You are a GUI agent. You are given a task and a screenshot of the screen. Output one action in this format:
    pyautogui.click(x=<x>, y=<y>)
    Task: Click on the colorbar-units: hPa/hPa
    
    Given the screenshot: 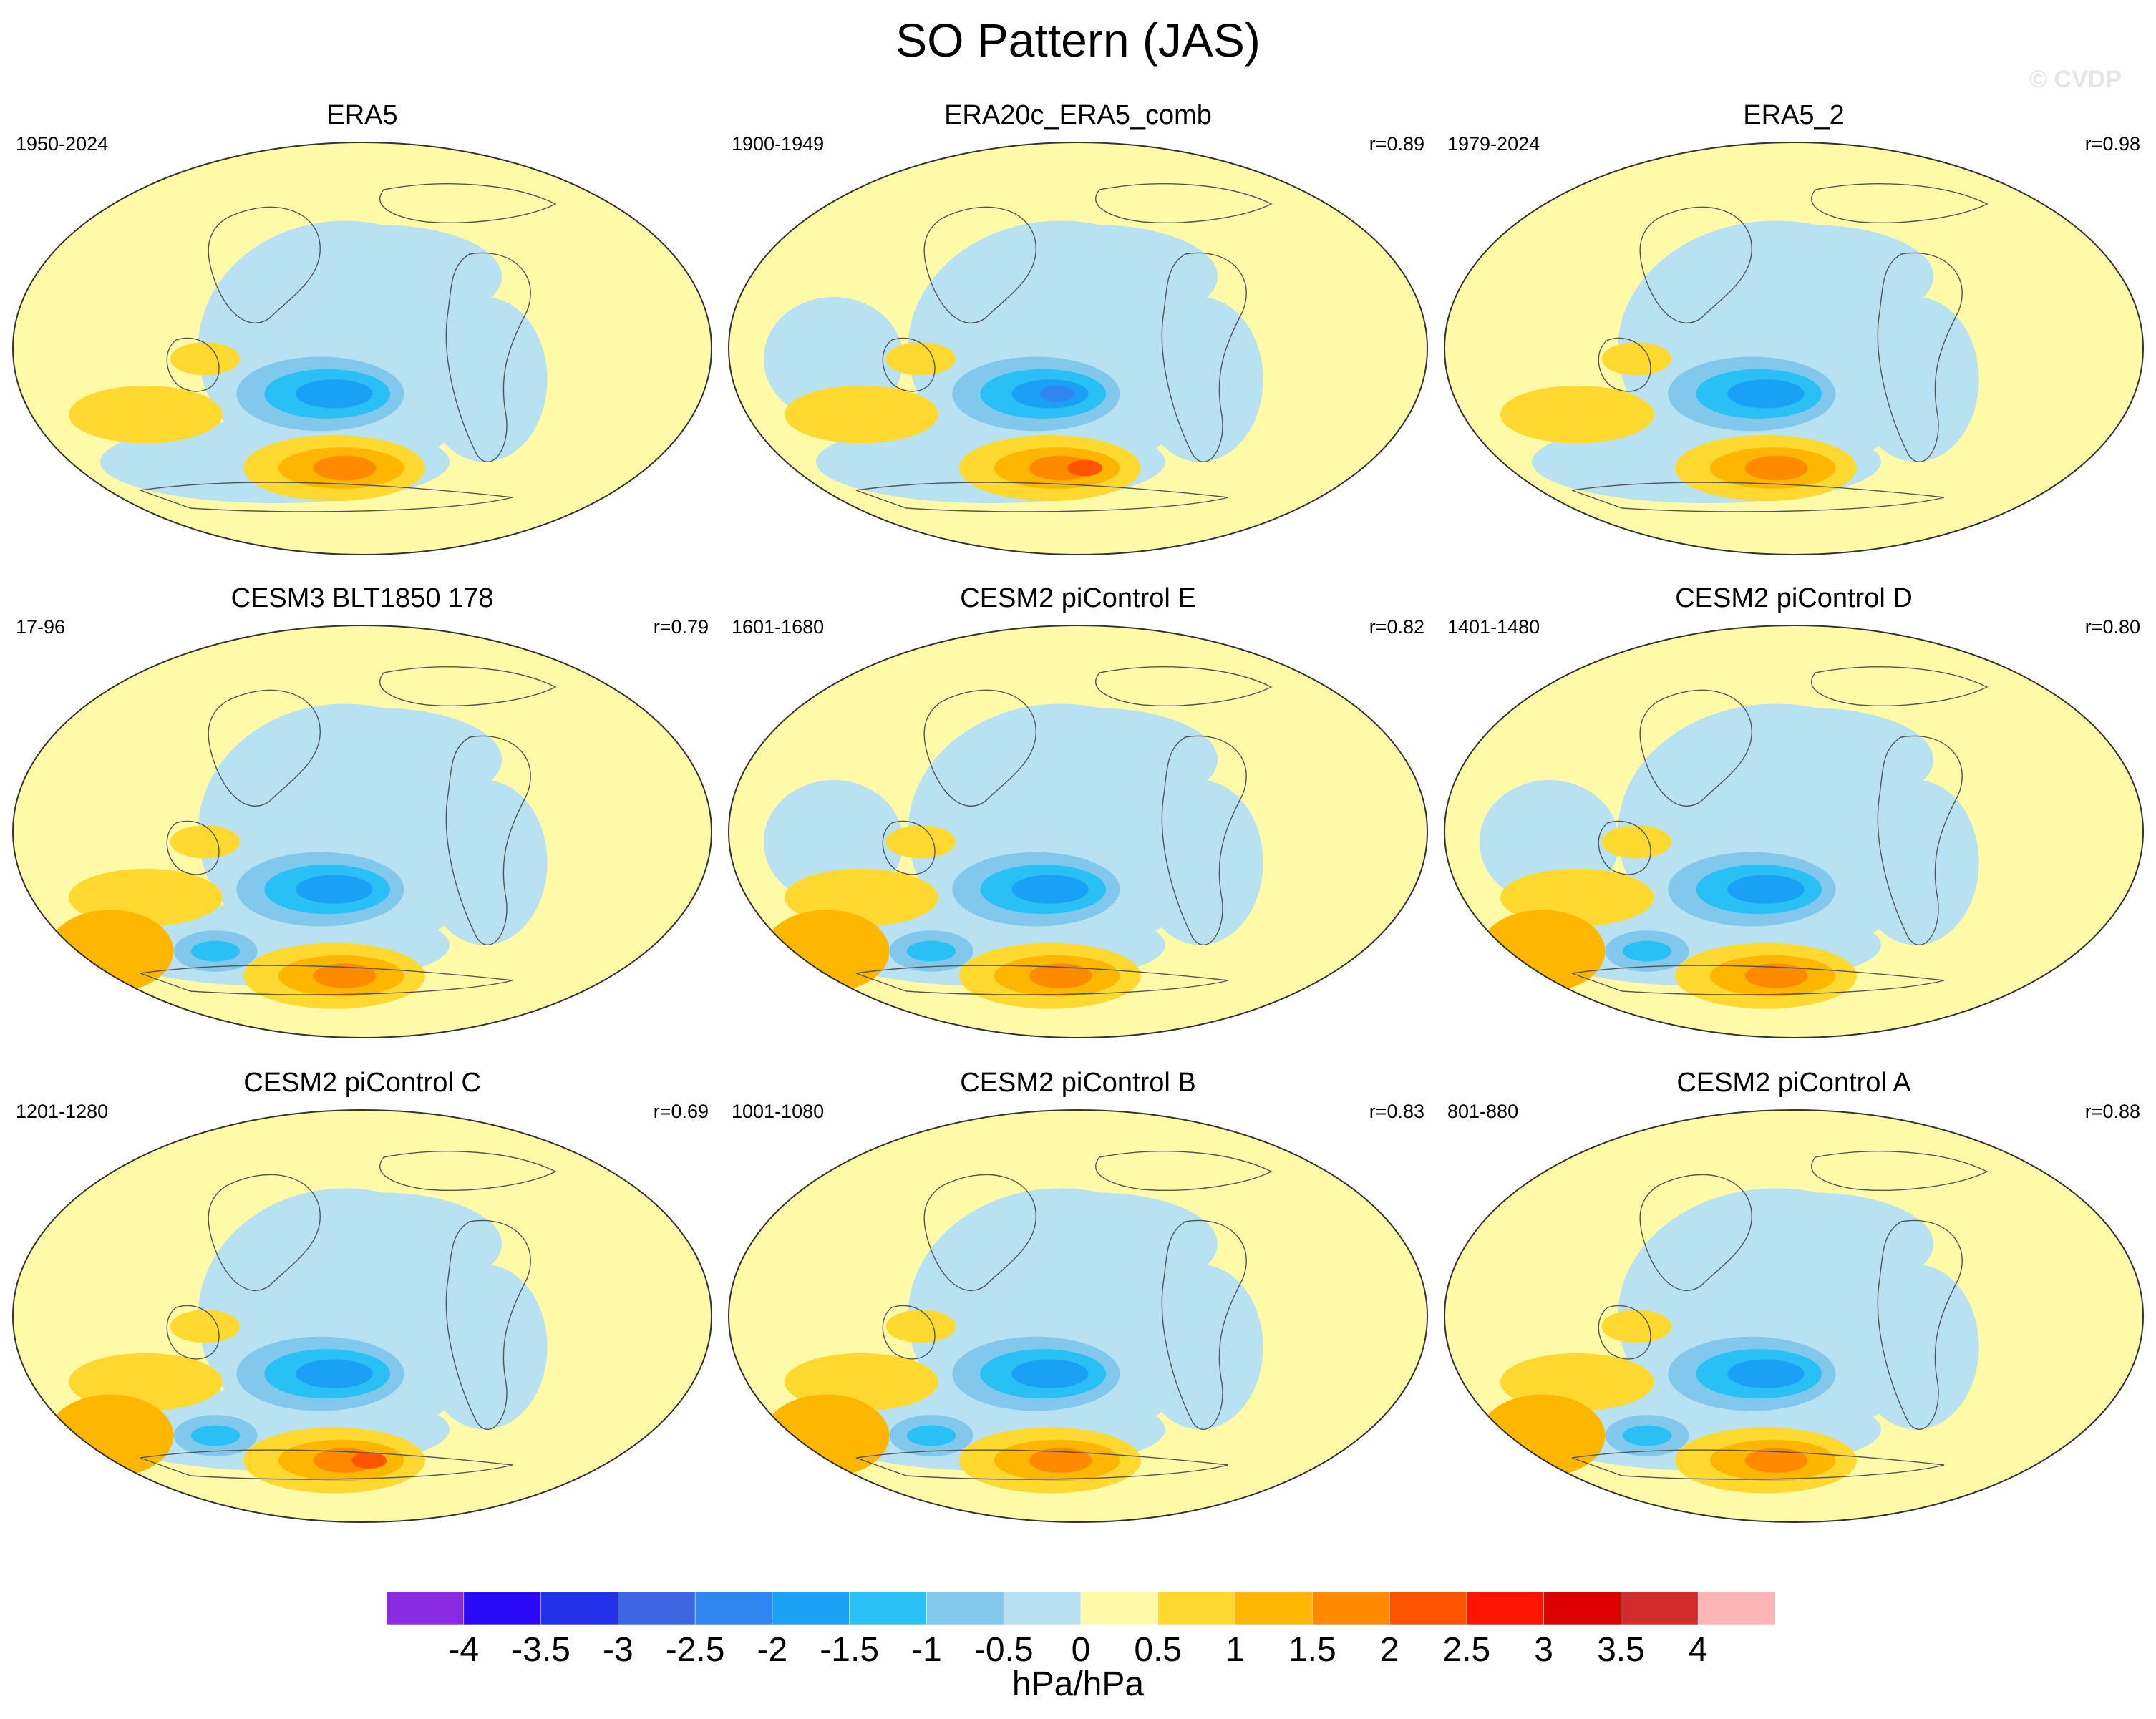 What is the action you would take?
    pyautogui.click(x=1078, y=1684)
    